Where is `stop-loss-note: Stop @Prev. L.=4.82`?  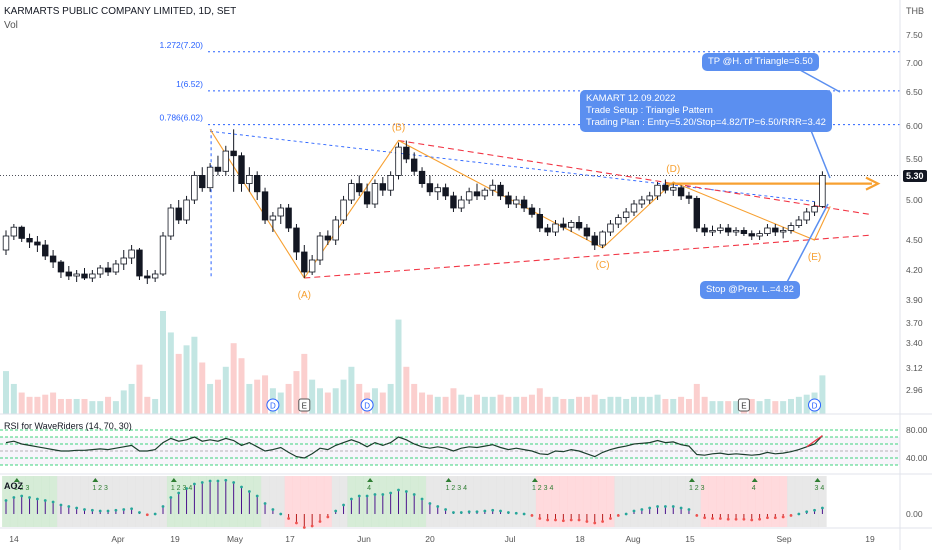
stop-loss-note: Stop @Prev. L.=4.82 is located at coordinates (750, 290).